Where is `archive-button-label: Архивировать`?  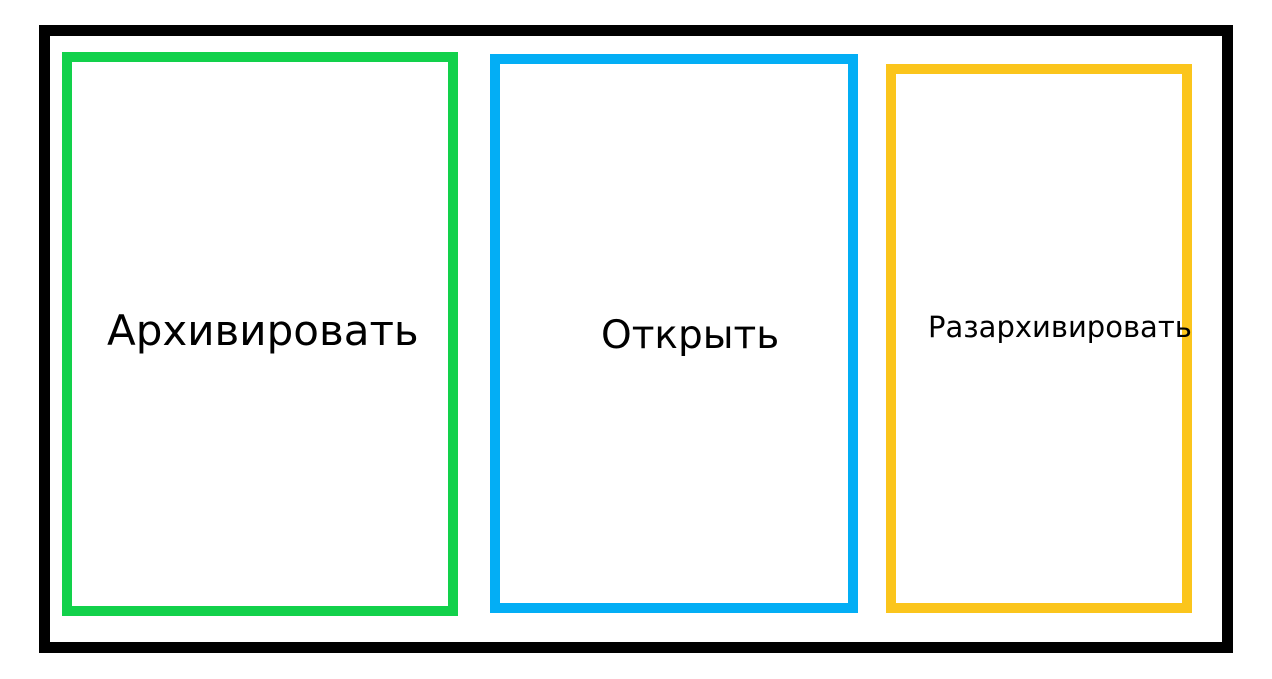
archive-button-label: Архивировать is located at coordinates (263, 330).